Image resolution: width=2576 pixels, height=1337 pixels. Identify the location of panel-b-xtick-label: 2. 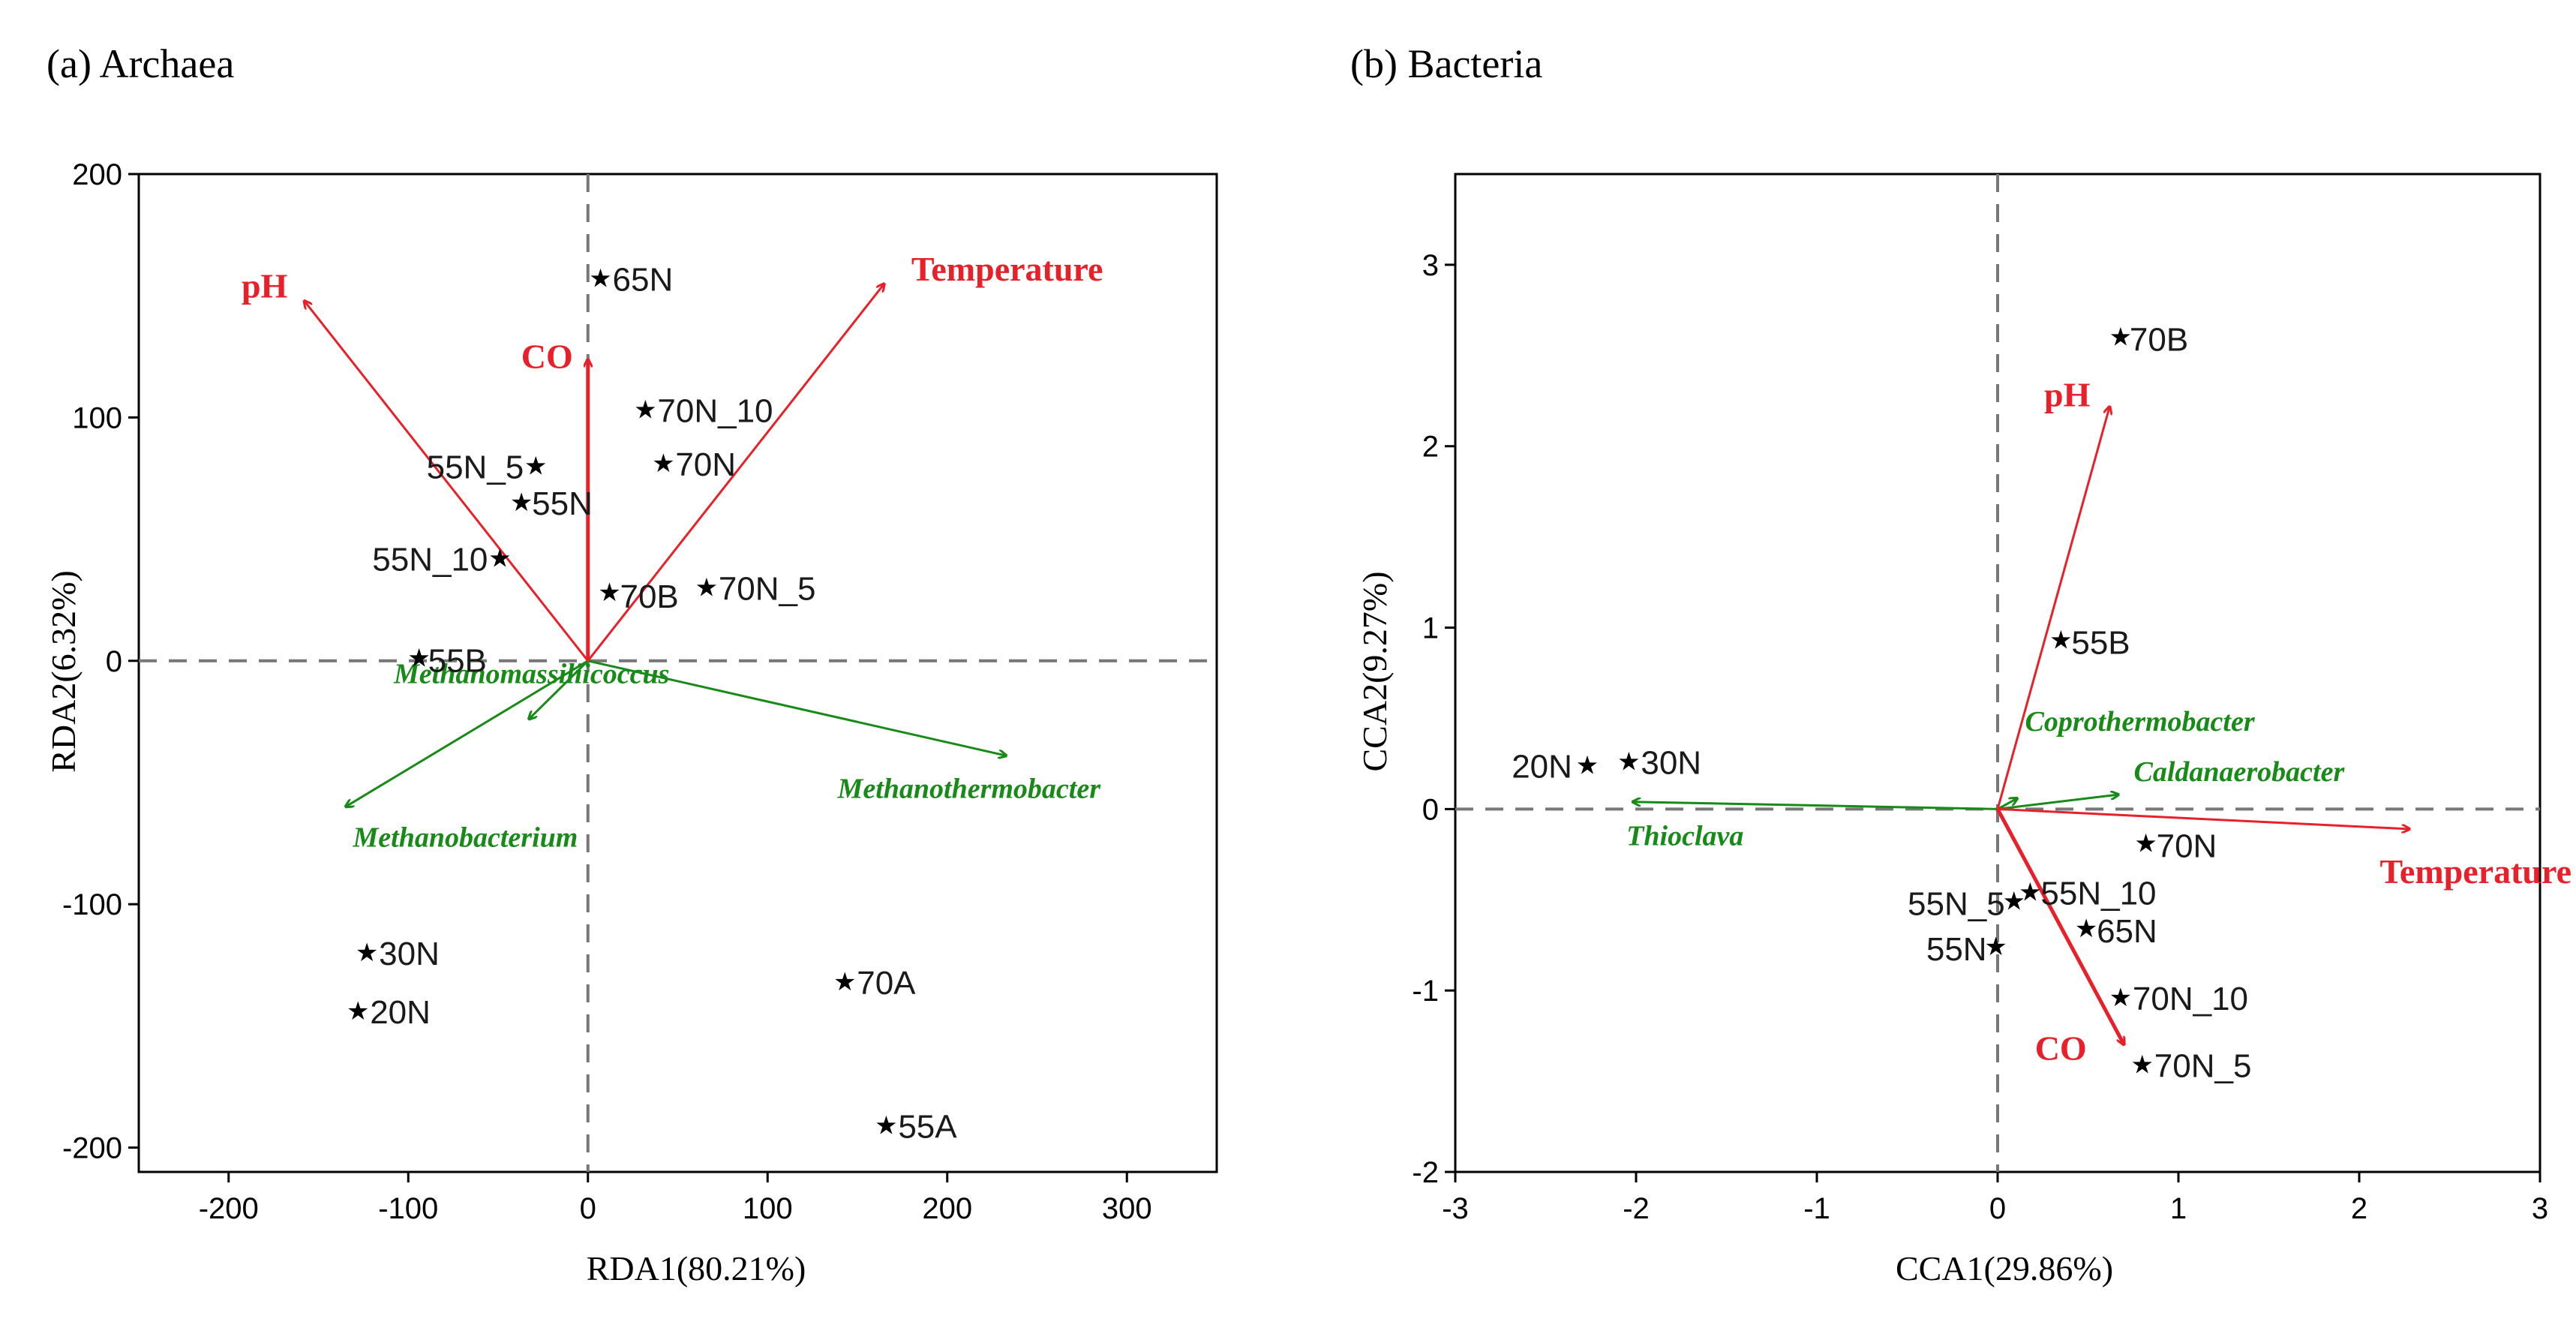
(2359, 1208).